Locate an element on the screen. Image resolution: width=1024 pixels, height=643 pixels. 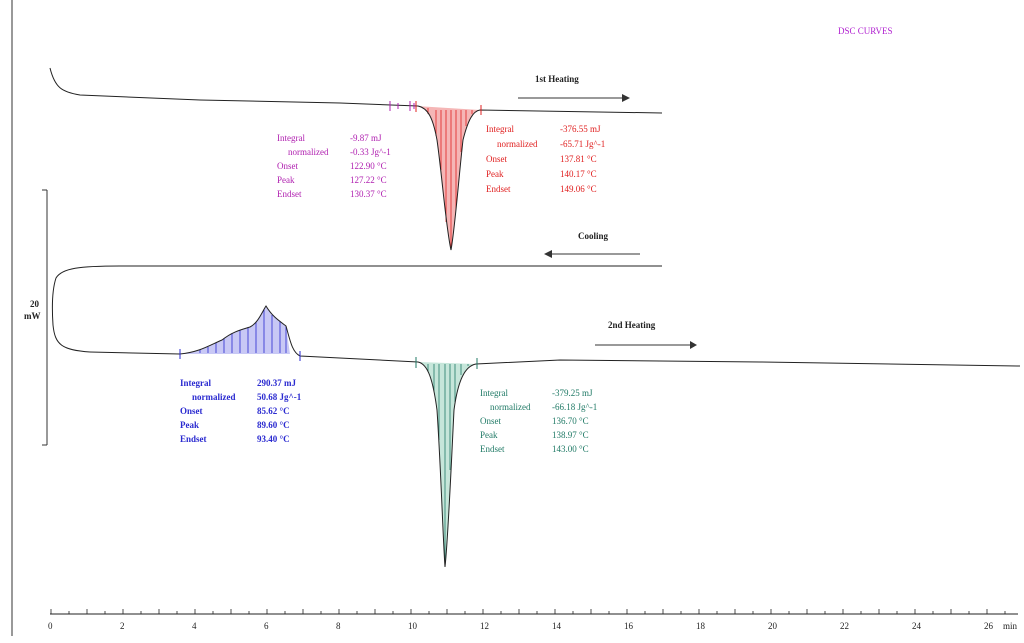
x-unit-label: min is located at coordinates (1010, 626).